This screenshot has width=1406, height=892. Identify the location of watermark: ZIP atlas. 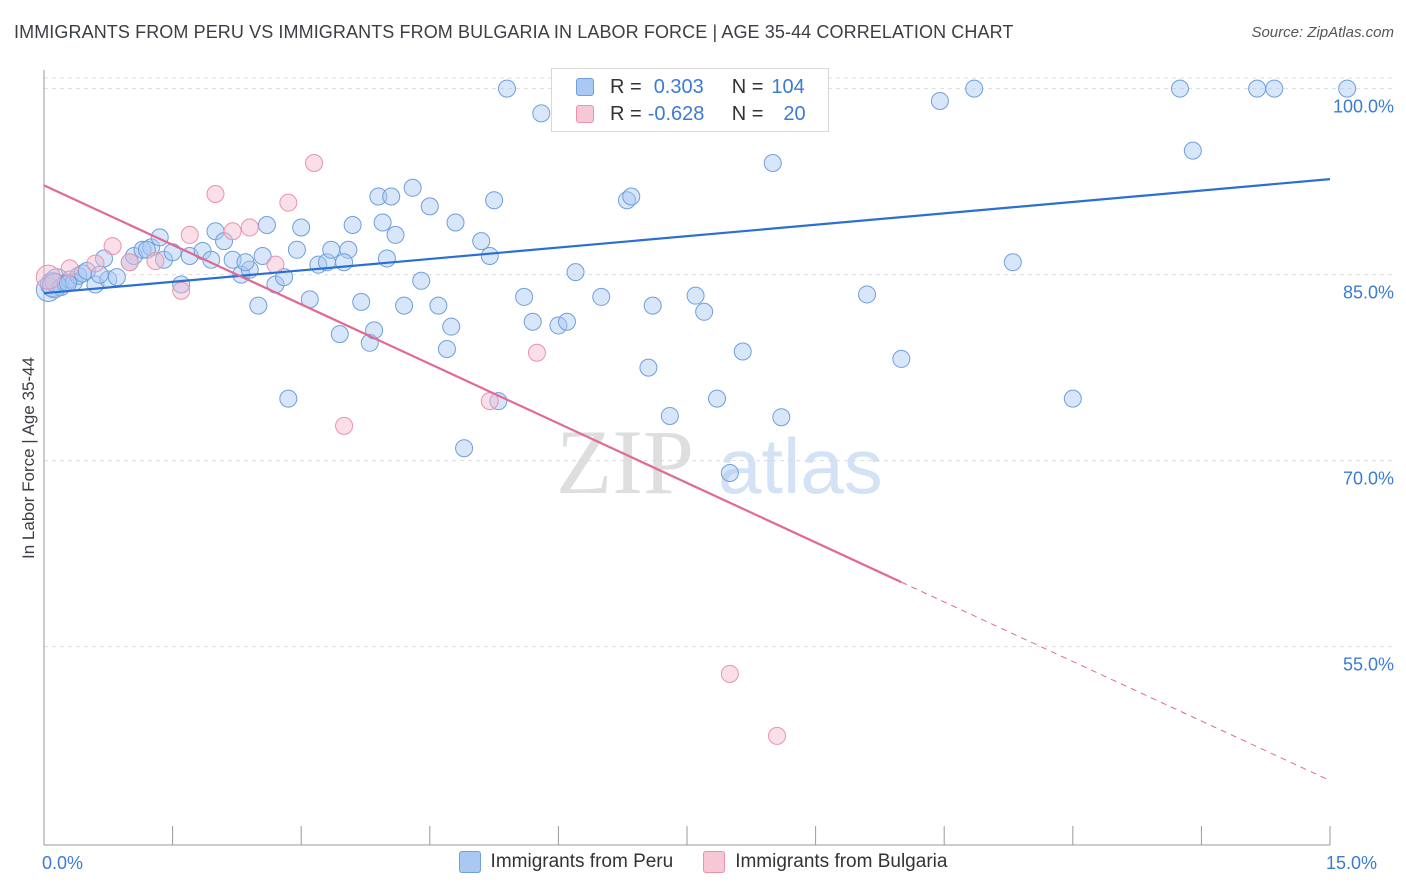
(719, 462).